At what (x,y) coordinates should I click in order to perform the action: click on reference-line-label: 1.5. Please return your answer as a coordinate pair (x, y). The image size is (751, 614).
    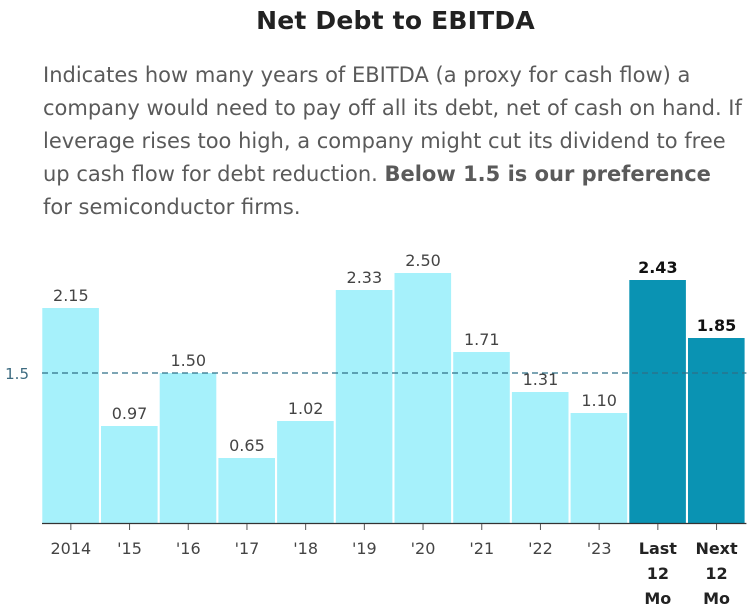
    Looking at the image, I should click on (17, 374).